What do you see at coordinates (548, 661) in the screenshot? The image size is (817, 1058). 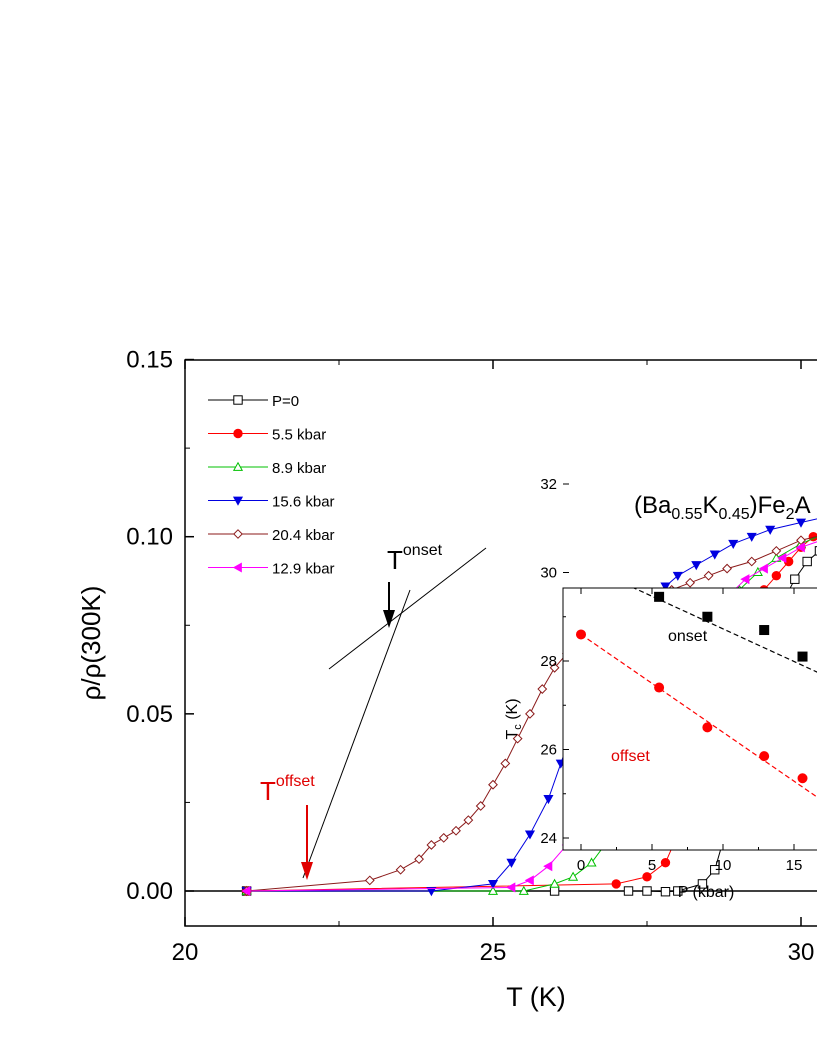 I see `inset-y-tick-label: 28` at bounding box center [548, 661].